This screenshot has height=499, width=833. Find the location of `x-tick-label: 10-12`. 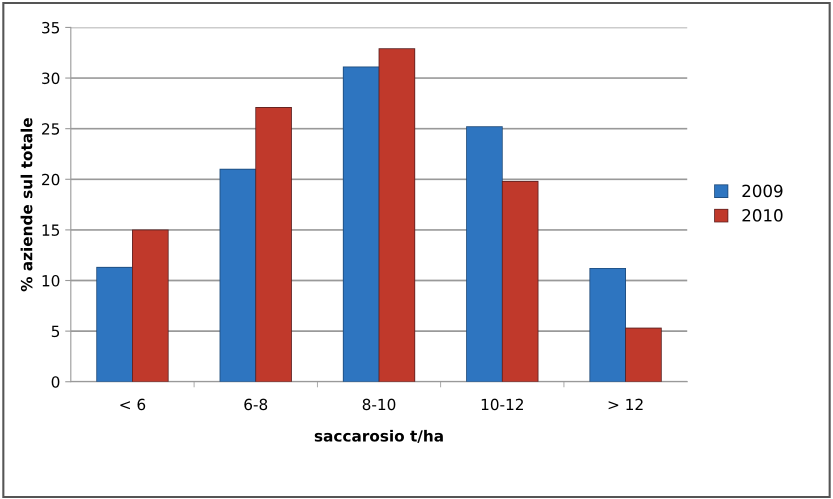

x-tick-label: 10-12 is located at coordinates (502, 404).